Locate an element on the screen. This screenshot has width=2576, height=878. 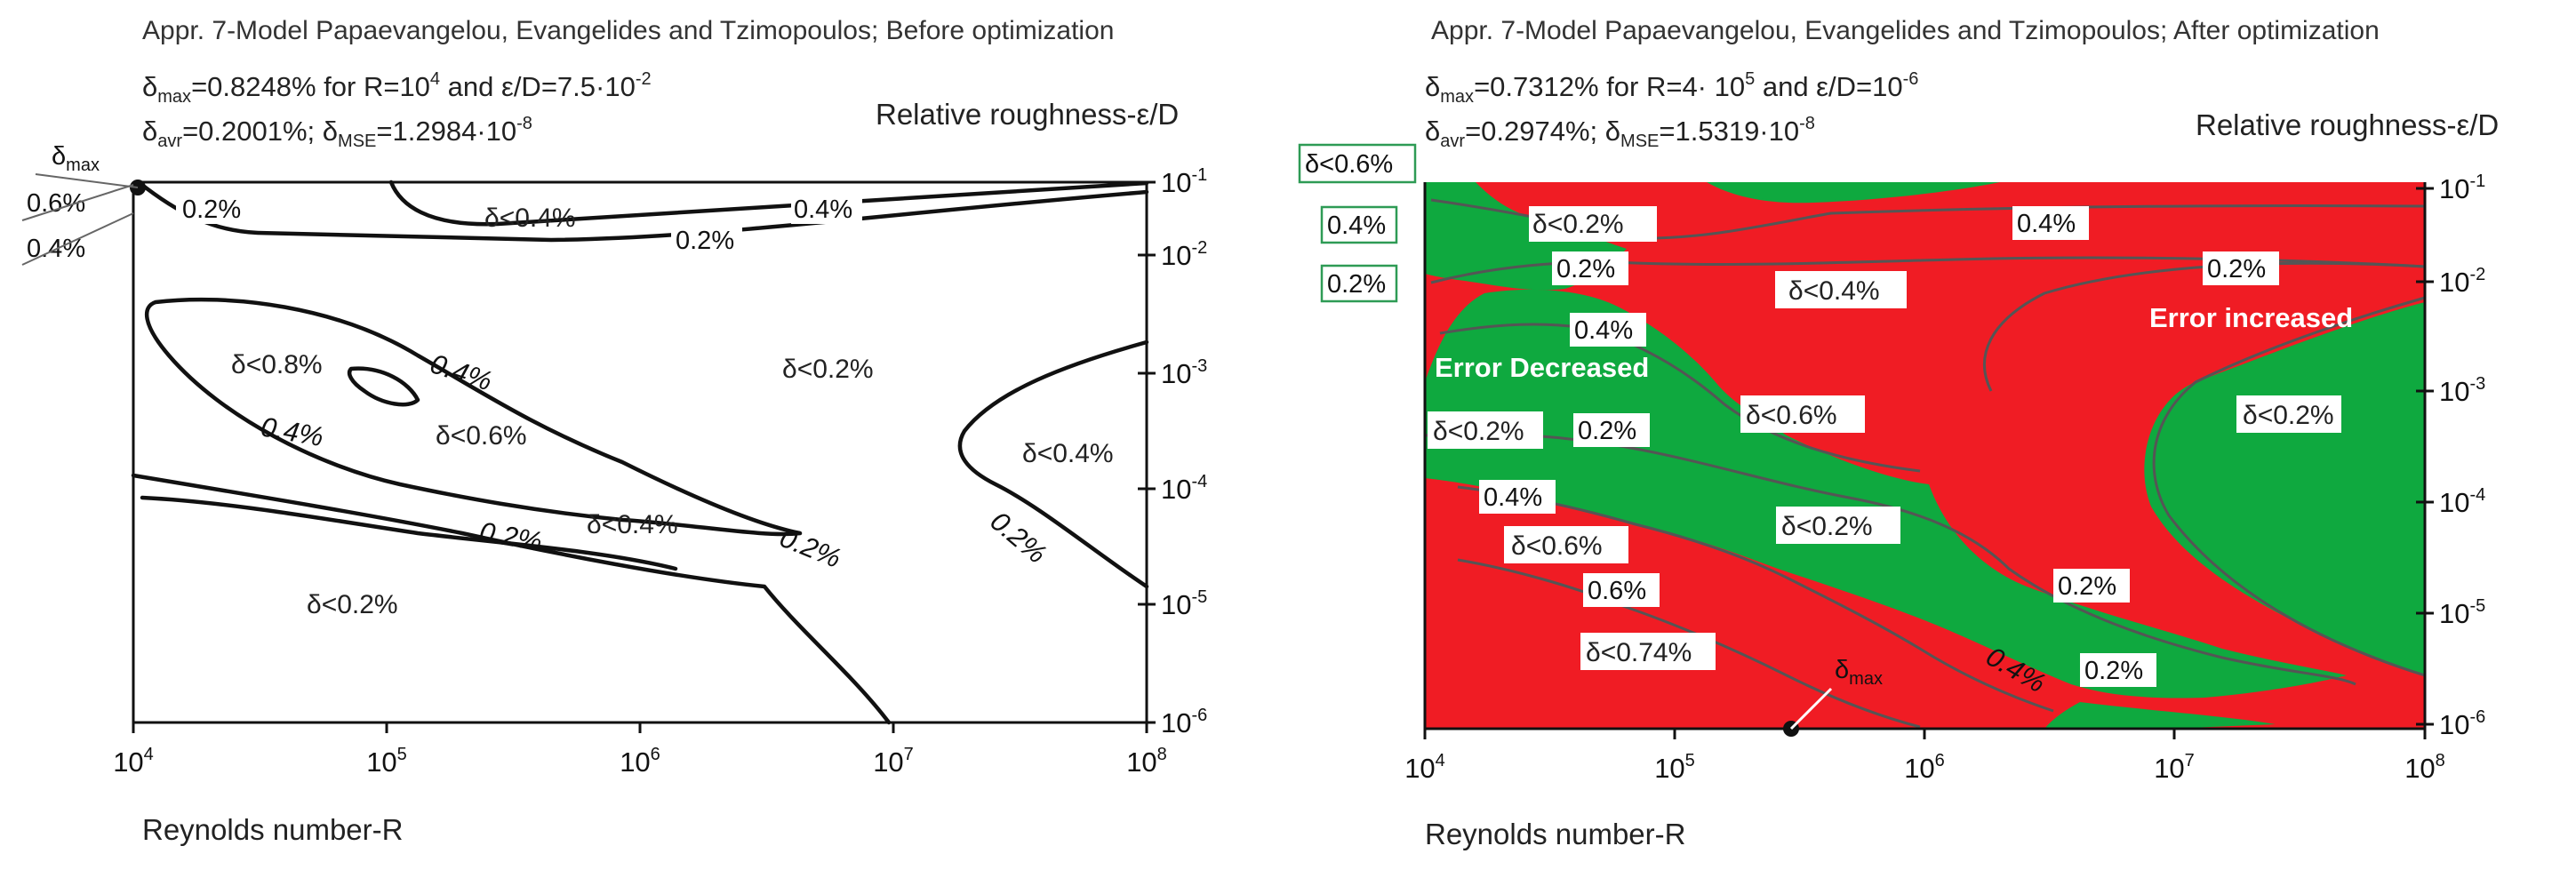
stat-avr-after: δavr=0.2974%; δMSE=1.5319·10-8 is located at coordinates (1620, 132).